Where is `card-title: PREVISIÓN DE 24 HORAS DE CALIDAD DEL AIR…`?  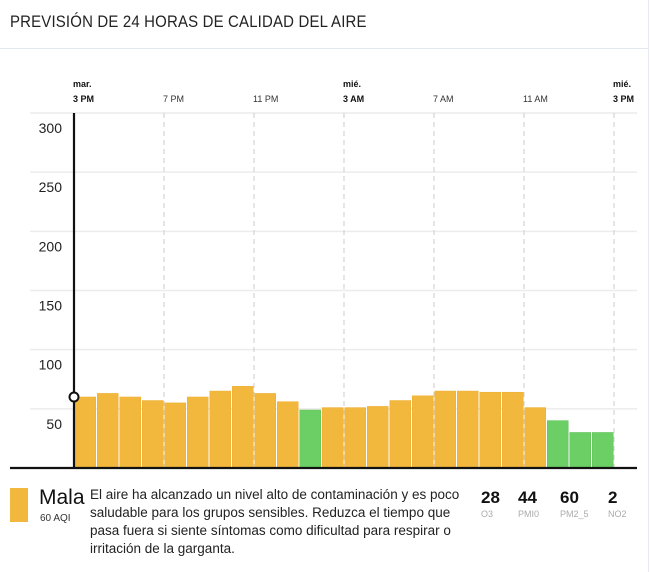
card-title: PREVISIÓN DE 24 HORAS DE CALIDAD DEL AIR… is located at coordinates (188, 21).